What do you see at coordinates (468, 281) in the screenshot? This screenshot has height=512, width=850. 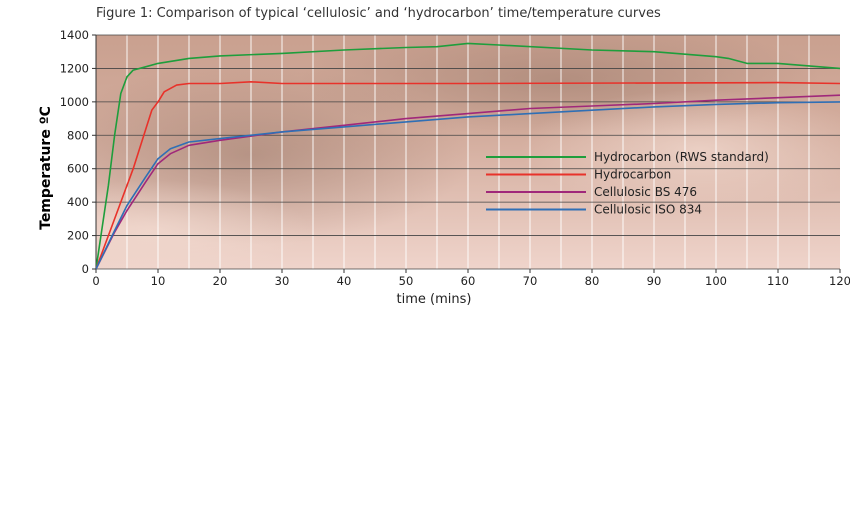 I see `x-tick-label: 60` at bounding box center [468, 281].